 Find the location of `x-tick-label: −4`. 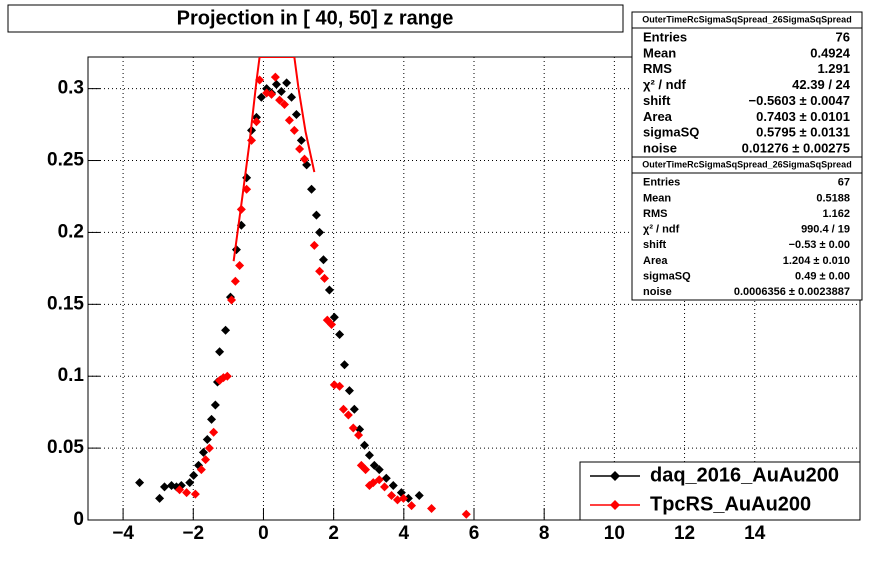

x-tick-label: −4 is located at coordinates (123, 533).